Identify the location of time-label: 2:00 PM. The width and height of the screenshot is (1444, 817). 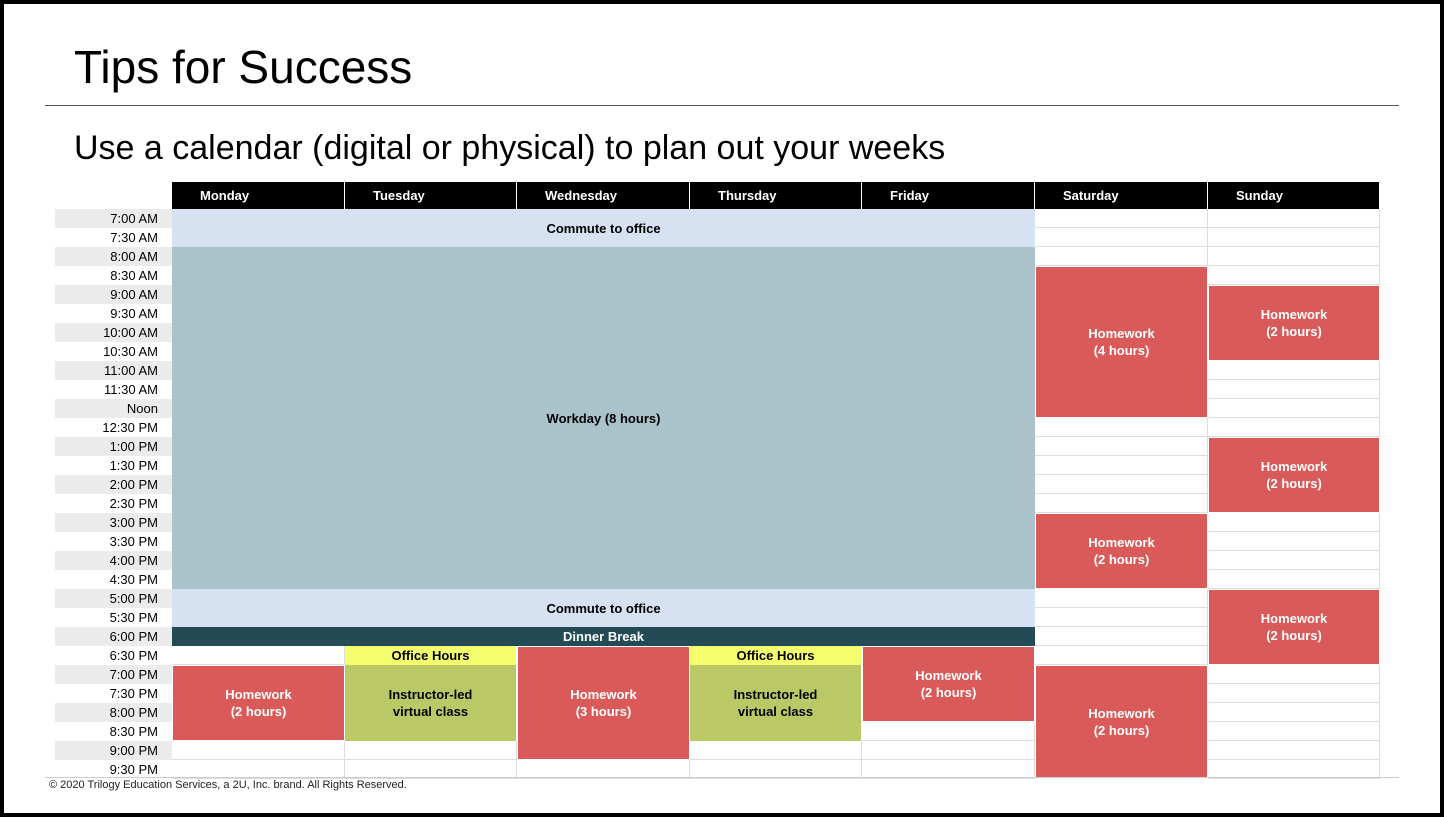
(113, 484).